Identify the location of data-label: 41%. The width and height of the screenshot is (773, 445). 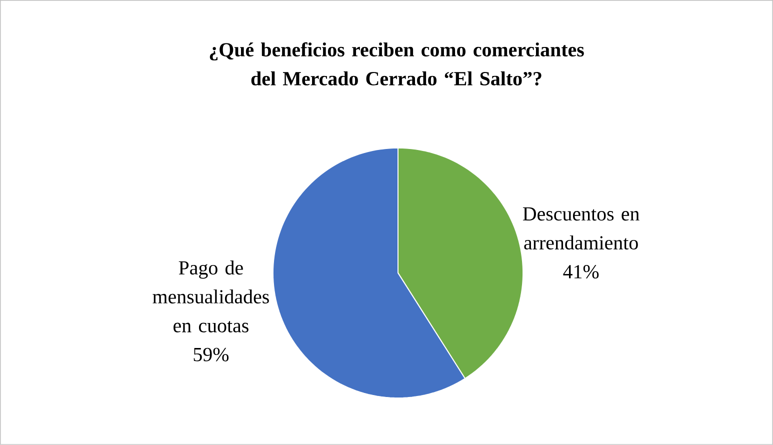
(581, 272).